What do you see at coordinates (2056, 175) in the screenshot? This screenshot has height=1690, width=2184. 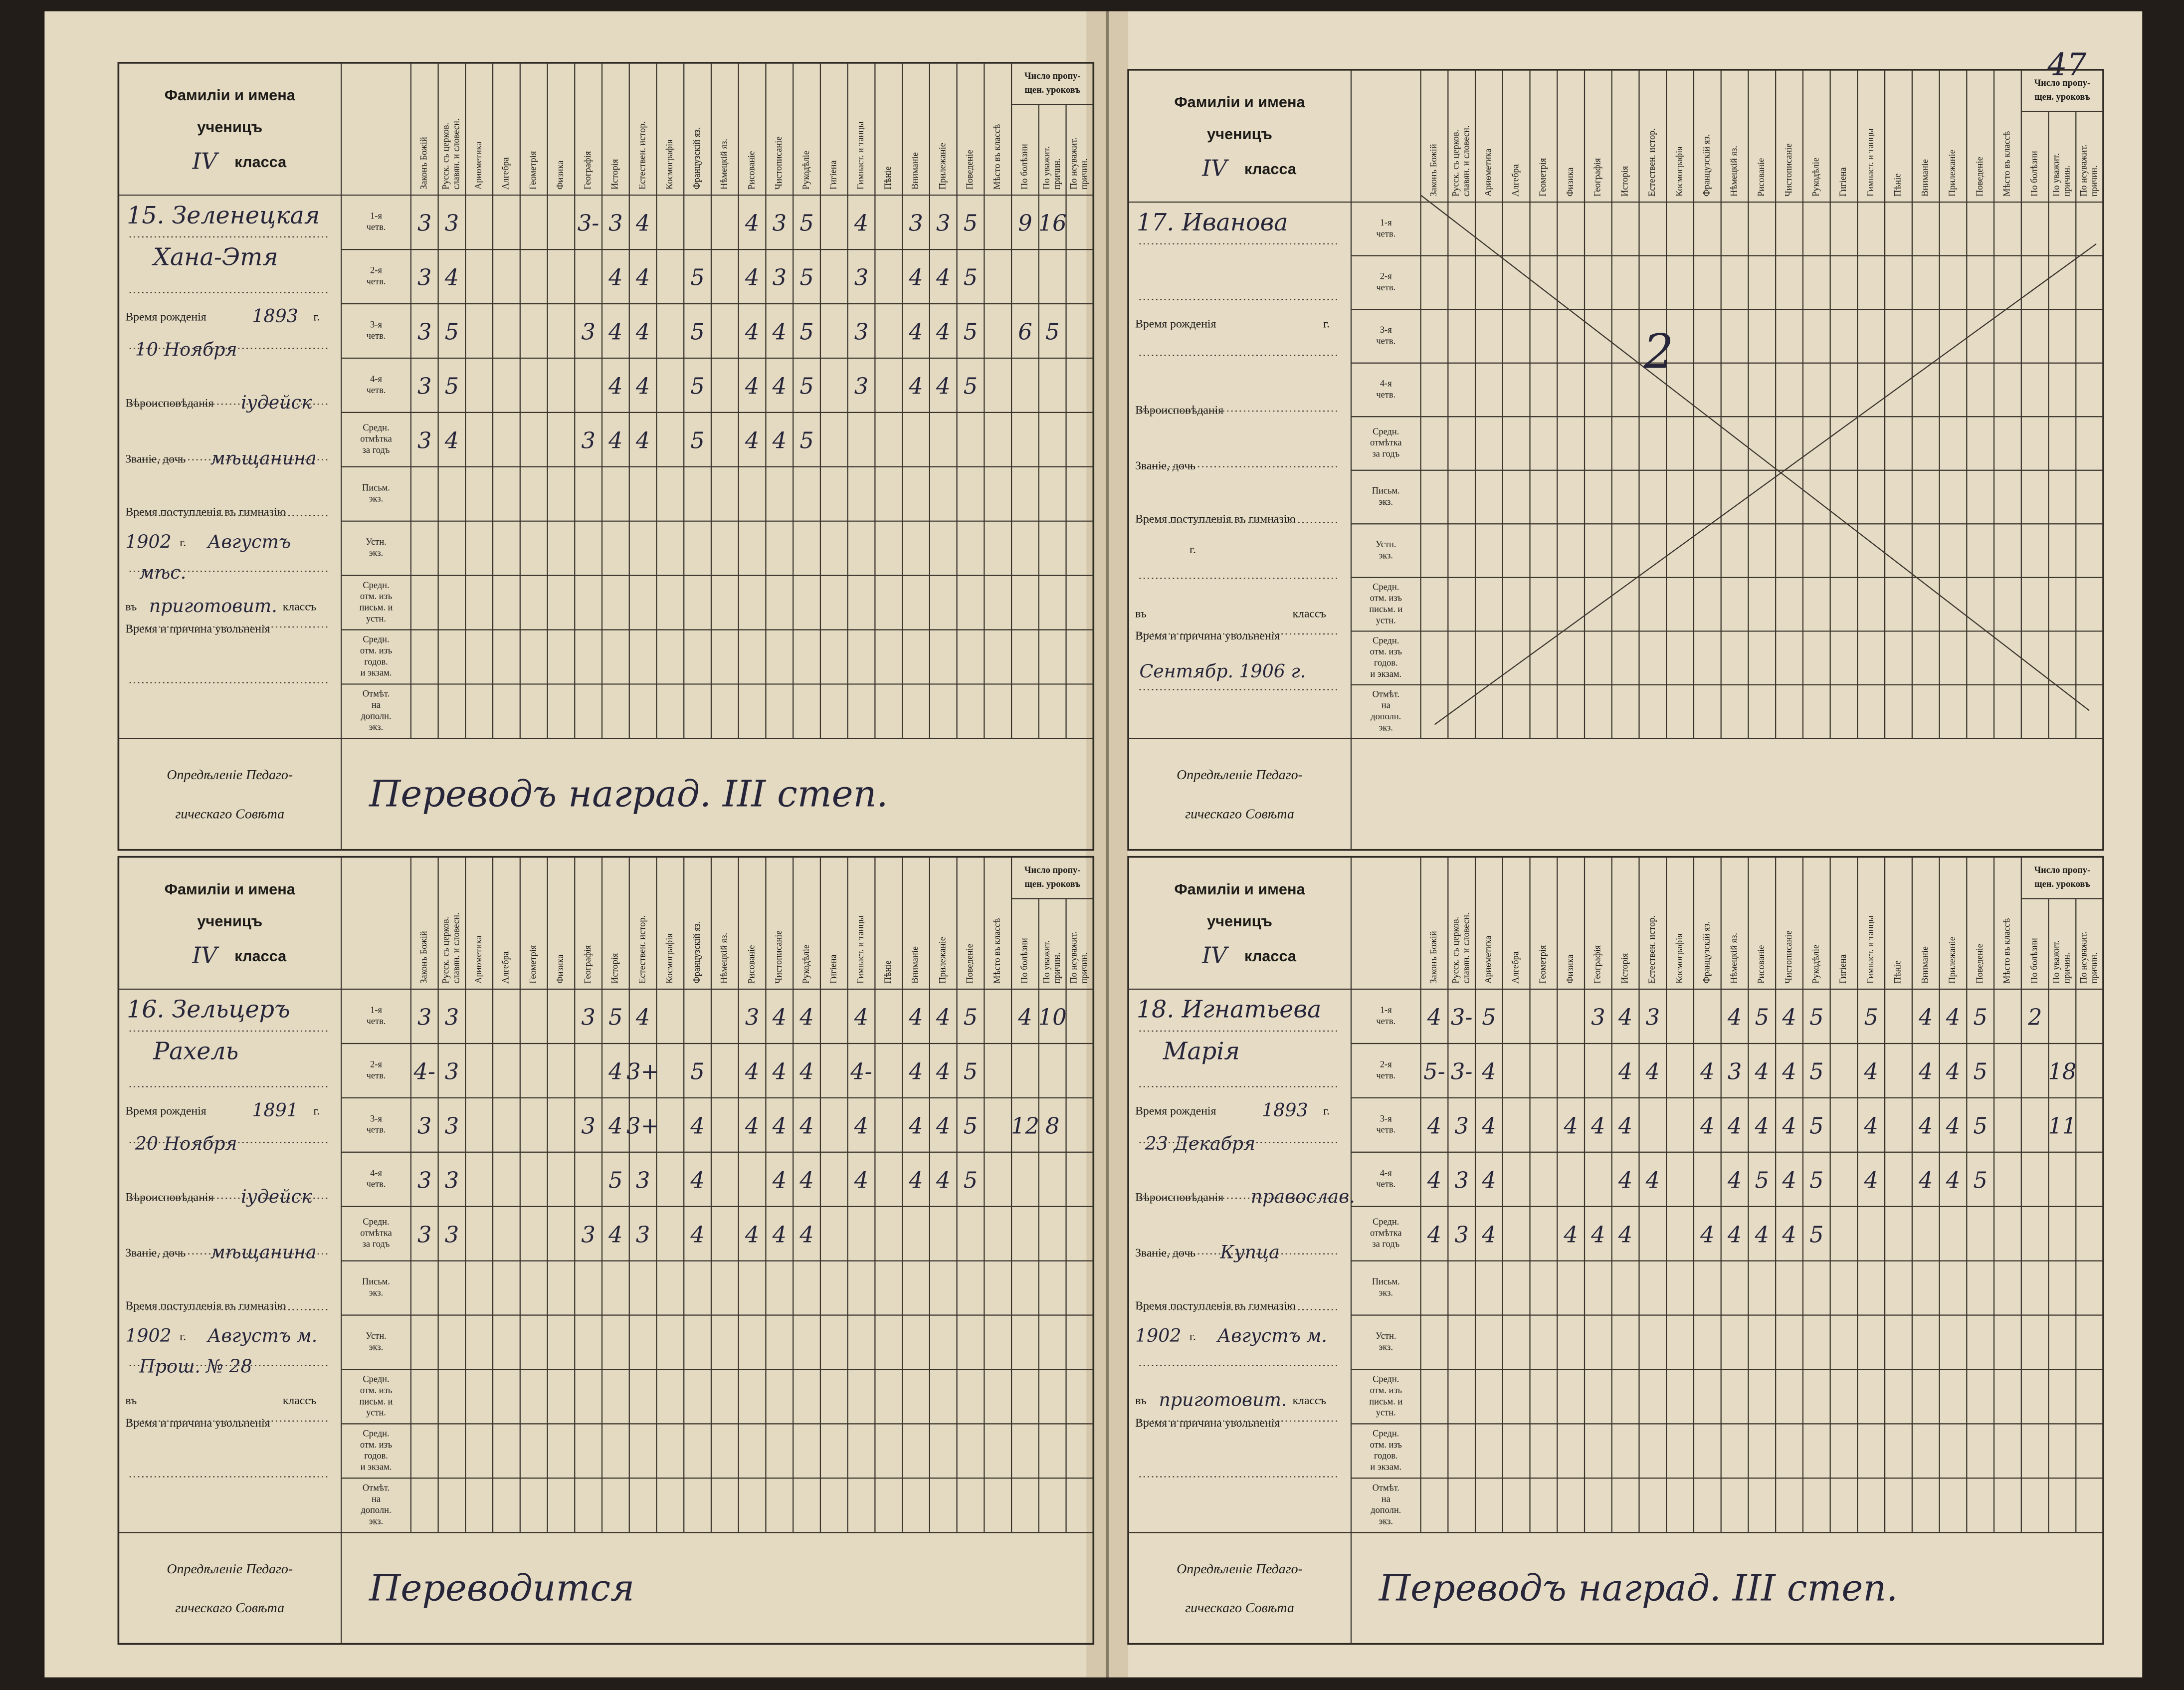 I see `subject-header: По уважит.` at bounding box center [2056, 175].